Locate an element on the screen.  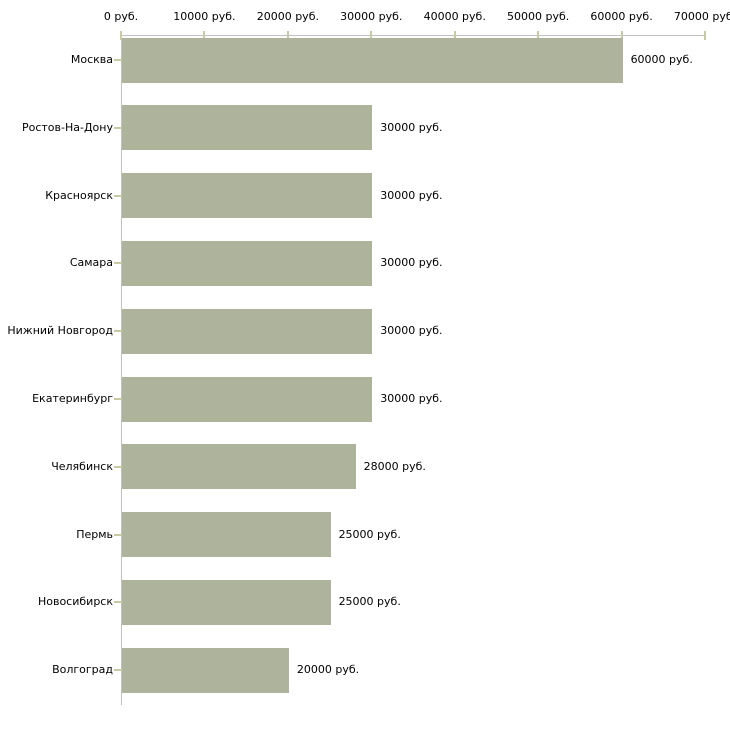
value-label: 20000 руб. is located at coordinates (328, 670).